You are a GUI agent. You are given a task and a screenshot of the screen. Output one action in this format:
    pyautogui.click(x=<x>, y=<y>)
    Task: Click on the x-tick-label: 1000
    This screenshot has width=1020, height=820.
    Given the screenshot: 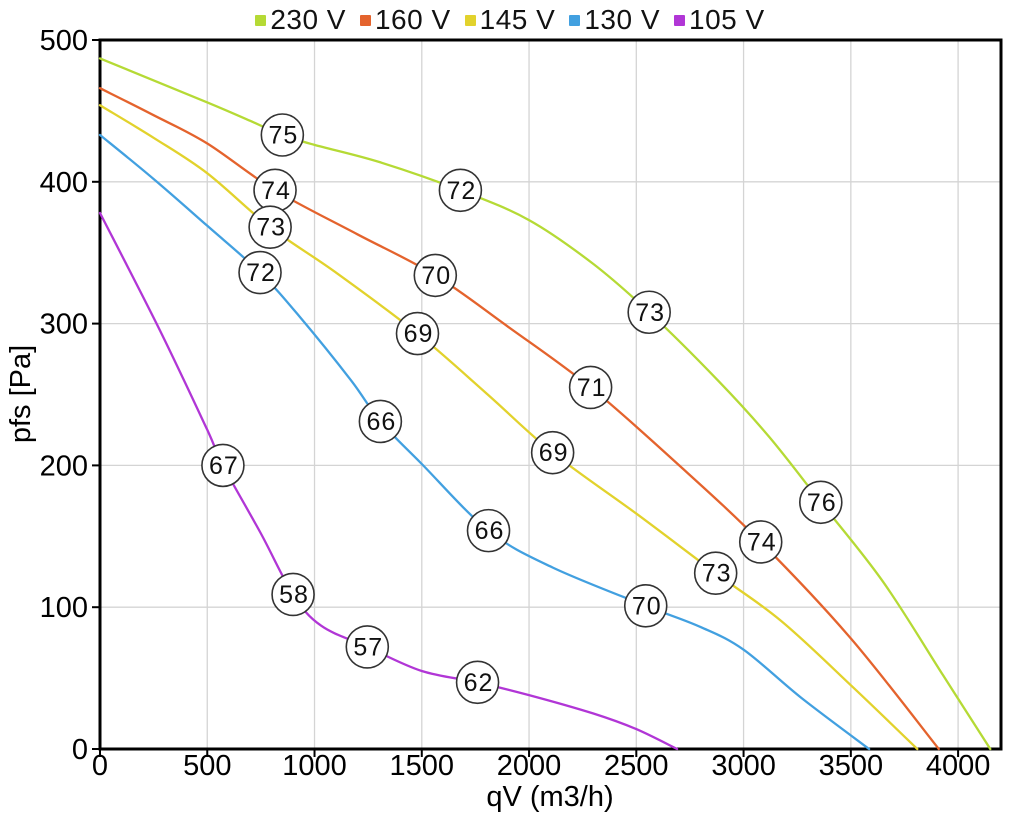 What is the action you would take?
    pyautogui.click(x=314, y=766)
    